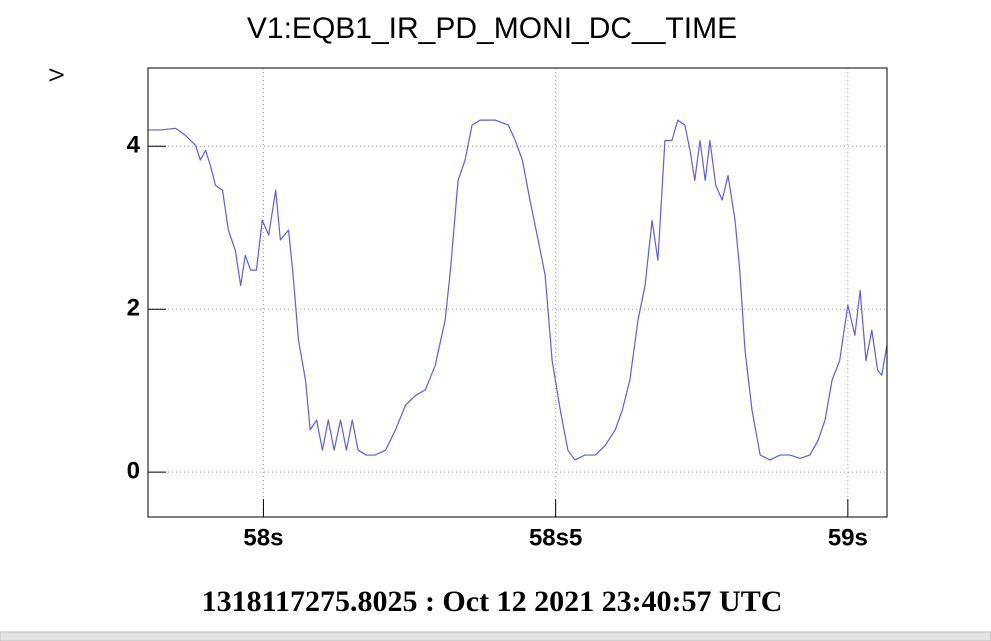 The width and height of the screenshot is (991, 641). Describe the element at coordinates (134, 145) in the screenshot. I see `y-tick-label: 4` at that location.